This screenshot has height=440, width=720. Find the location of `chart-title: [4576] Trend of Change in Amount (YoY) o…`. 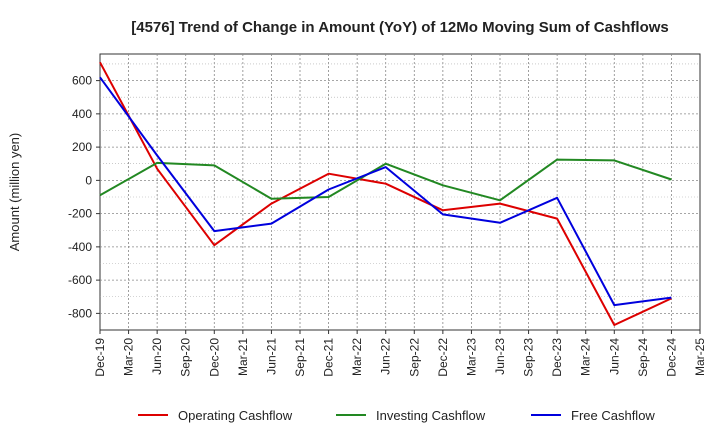

chart-title: [4576] Trend of Change in Amount (YoY) o… is located at coordinates (400, 27).